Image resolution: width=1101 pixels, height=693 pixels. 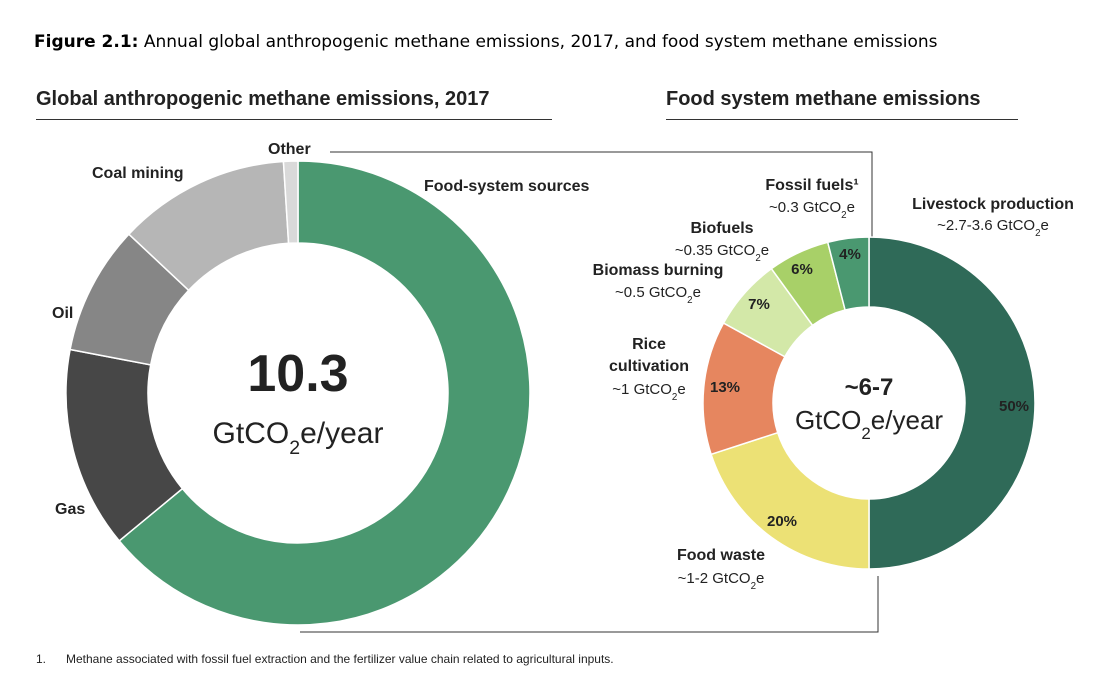 What do you see at coordinates (811, 185) in the screenshot?
I see `right-label-fossil-fuels: Fossil fuels¹` at bounding box center [811, 185].